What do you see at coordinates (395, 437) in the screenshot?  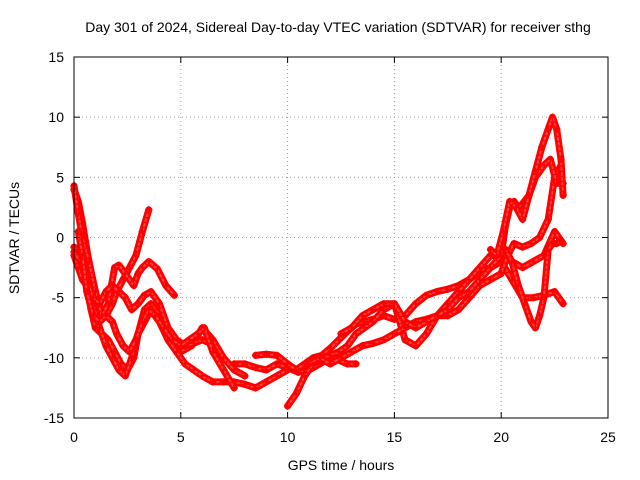 I see `x-tick-label: 15` at bounding box center [395, 437].